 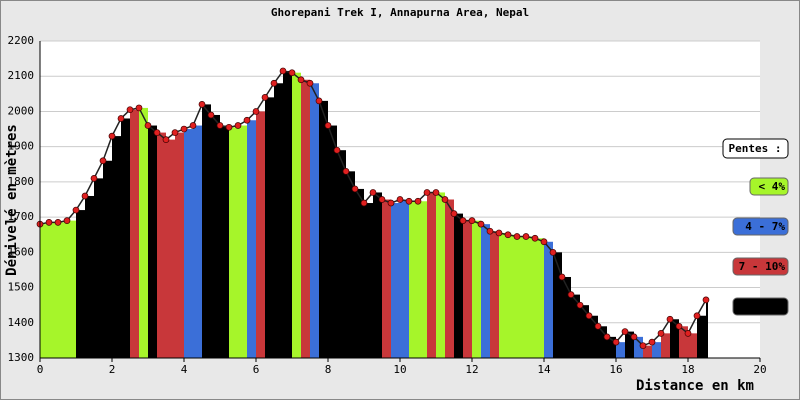 I want to click on x-tick-label: 10, so click(x=399, y=369).